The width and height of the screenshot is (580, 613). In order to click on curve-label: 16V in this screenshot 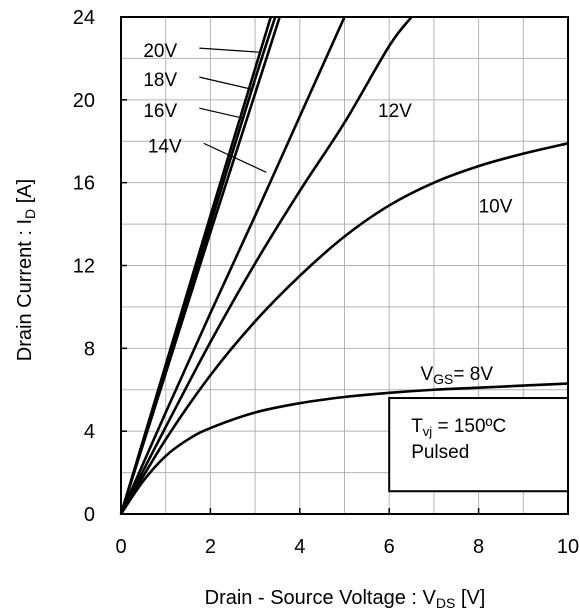, I will do `click(160, 111)`.